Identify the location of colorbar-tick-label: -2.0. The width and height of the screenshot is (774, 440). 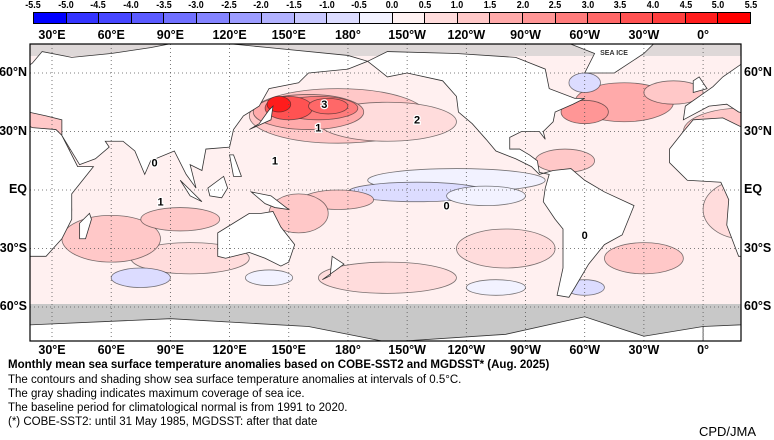
(261, 5).